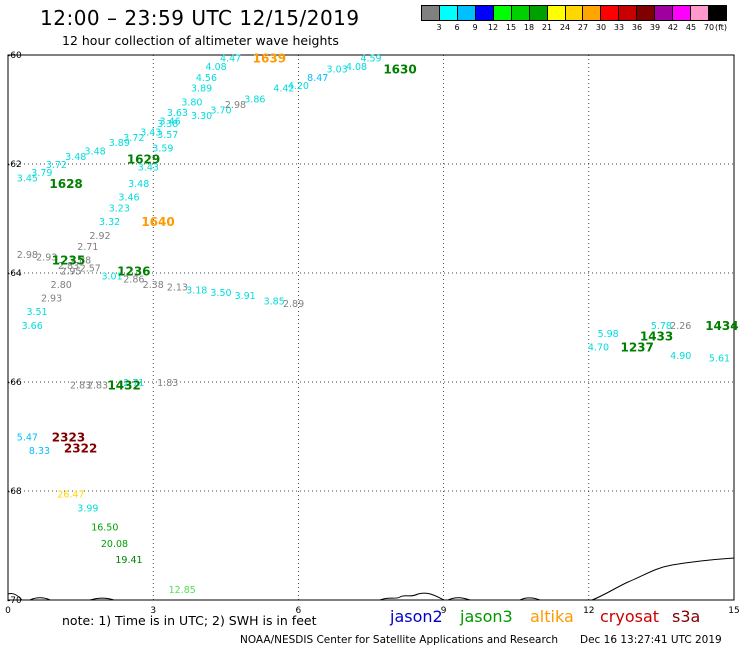 The image size is (740, 650). Describe the element at coordinates (637, 27) in the screenshot. I see `legend-tick-label: 36` at that location.